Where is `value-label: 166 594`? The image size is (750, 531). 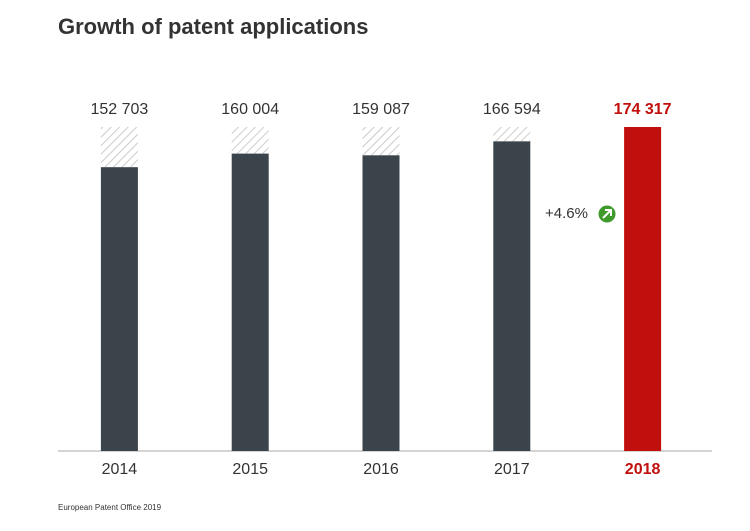
value-label: 166 594 is located at coordinates (512, 109).